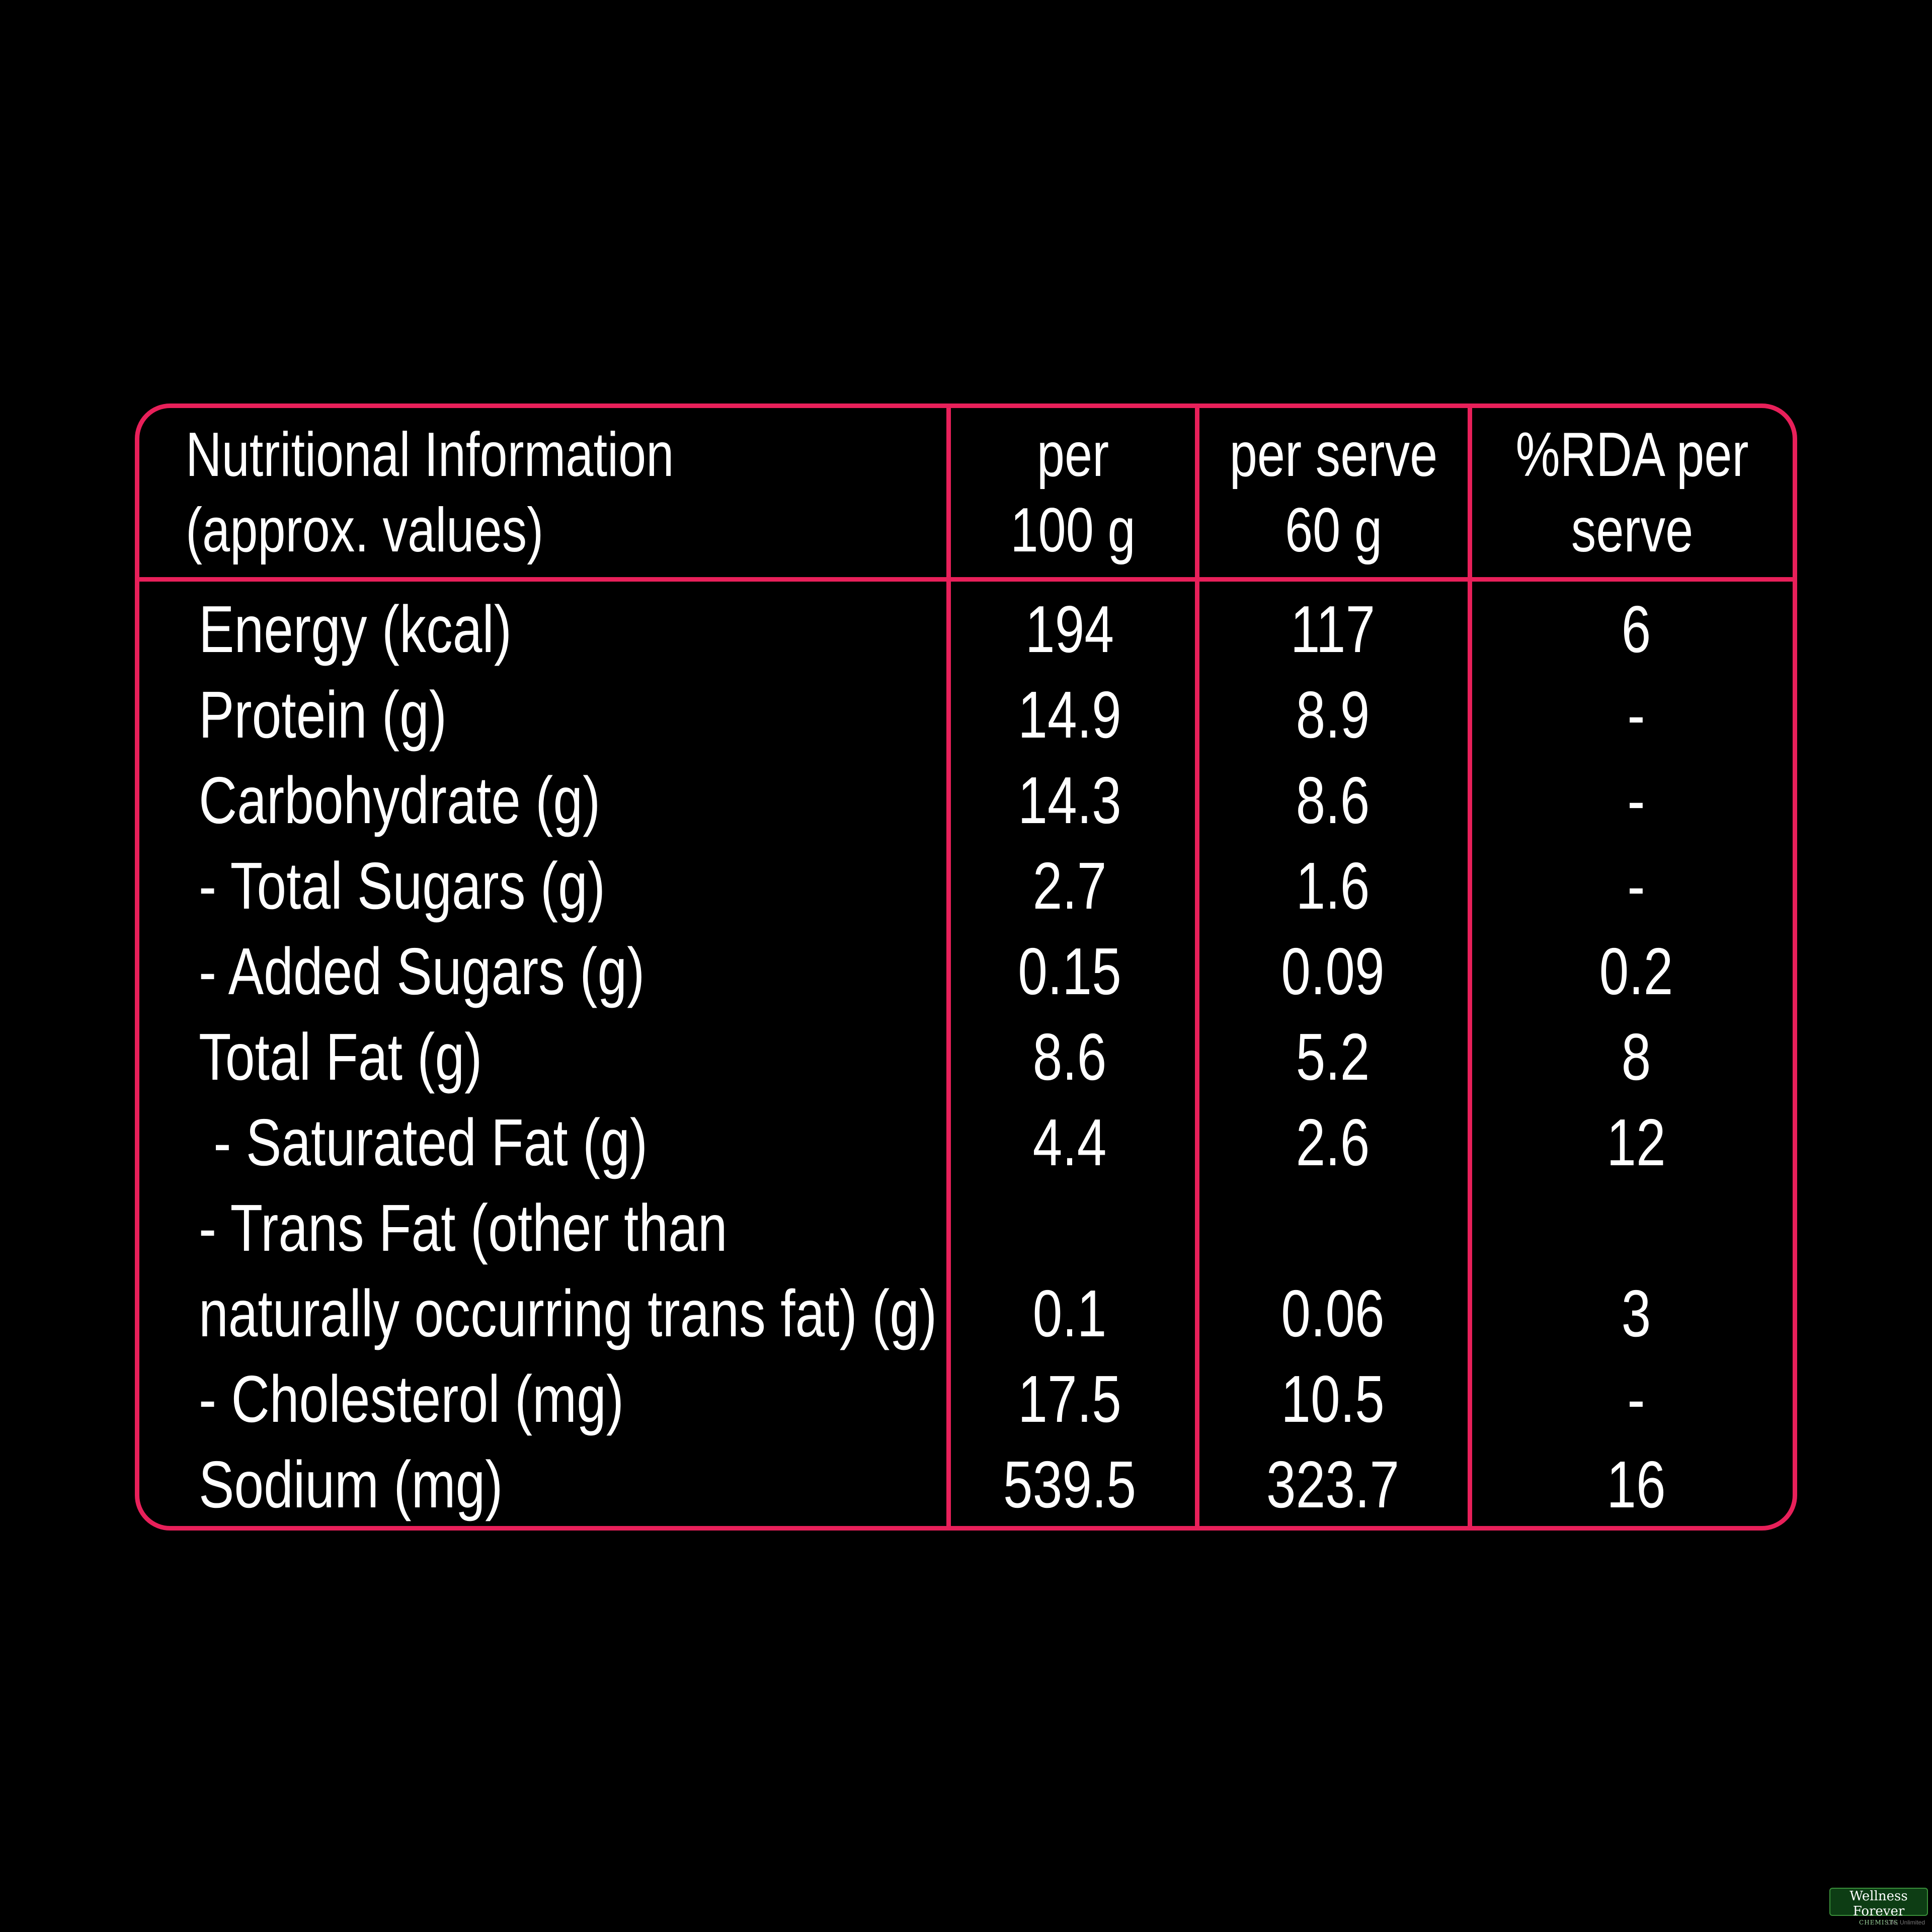  What do you see at coordinates (966, 801) in the screenshot?
I see `table-row: Carbohydrate (g) 14.3 8.6 -` at bounding box center [966, 801].